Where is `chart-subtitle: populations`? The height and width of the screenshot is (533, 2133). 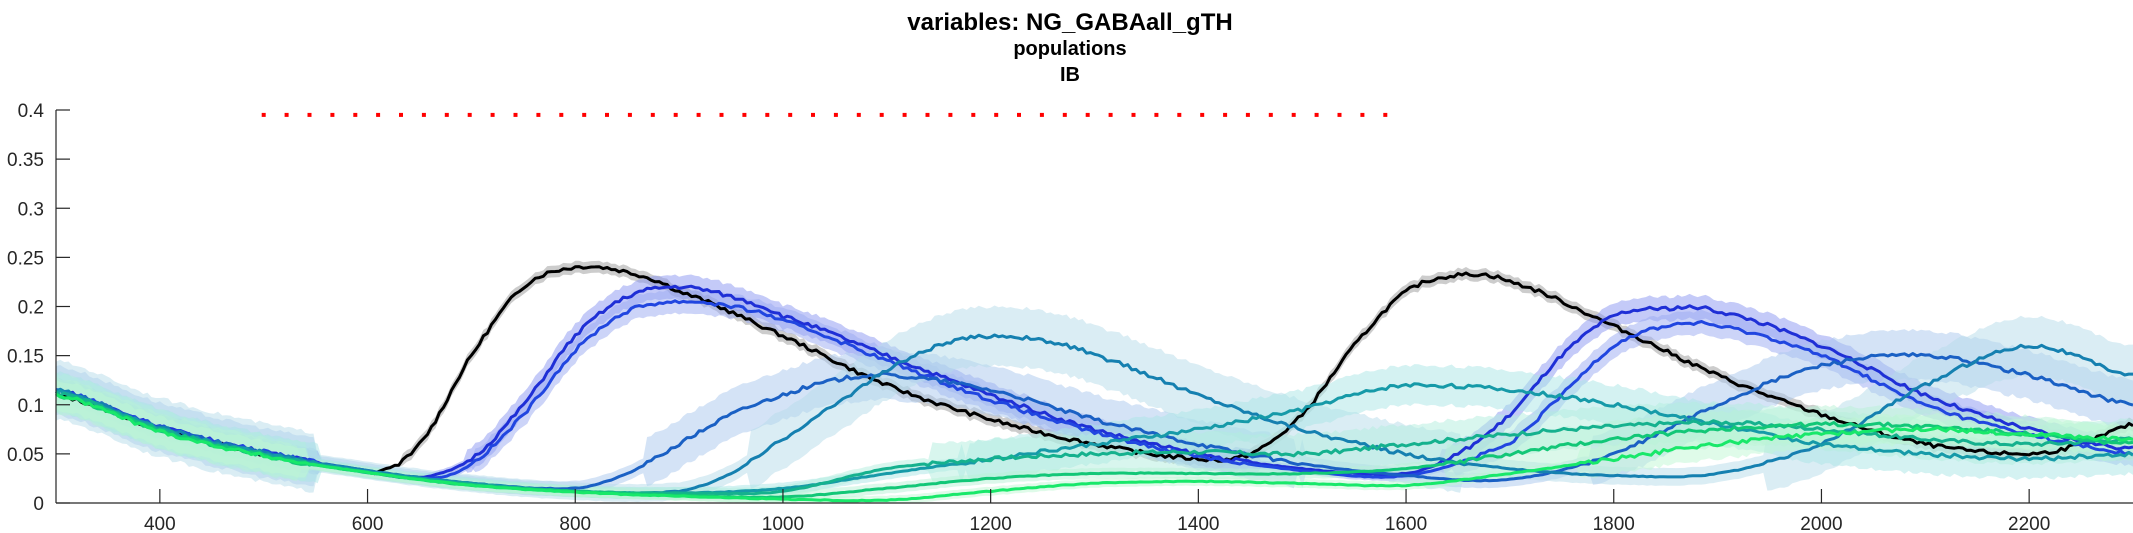
chart-subtitle: populations is located at coordinates (1069, 49).